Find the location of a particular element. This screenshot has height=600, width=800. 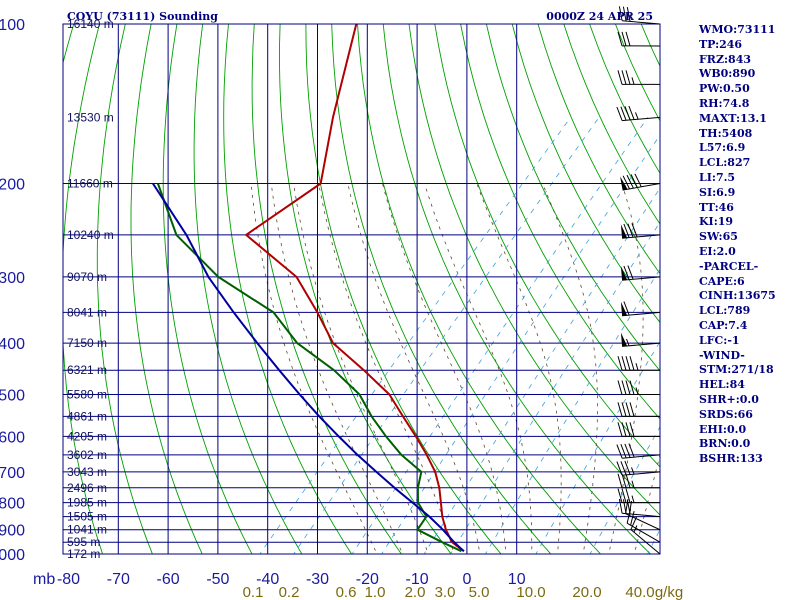

pressure-label: 600 is located at coordinates (12, 437).